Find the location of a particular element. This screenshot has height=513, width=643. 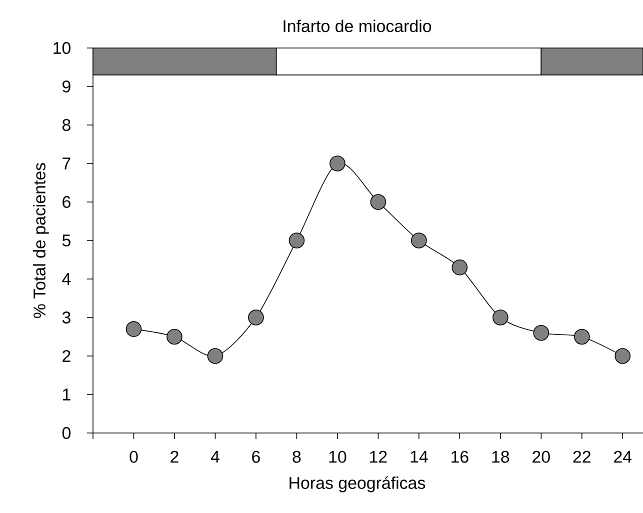

y-tick-label: 6 is located at coordinates (66, 202).